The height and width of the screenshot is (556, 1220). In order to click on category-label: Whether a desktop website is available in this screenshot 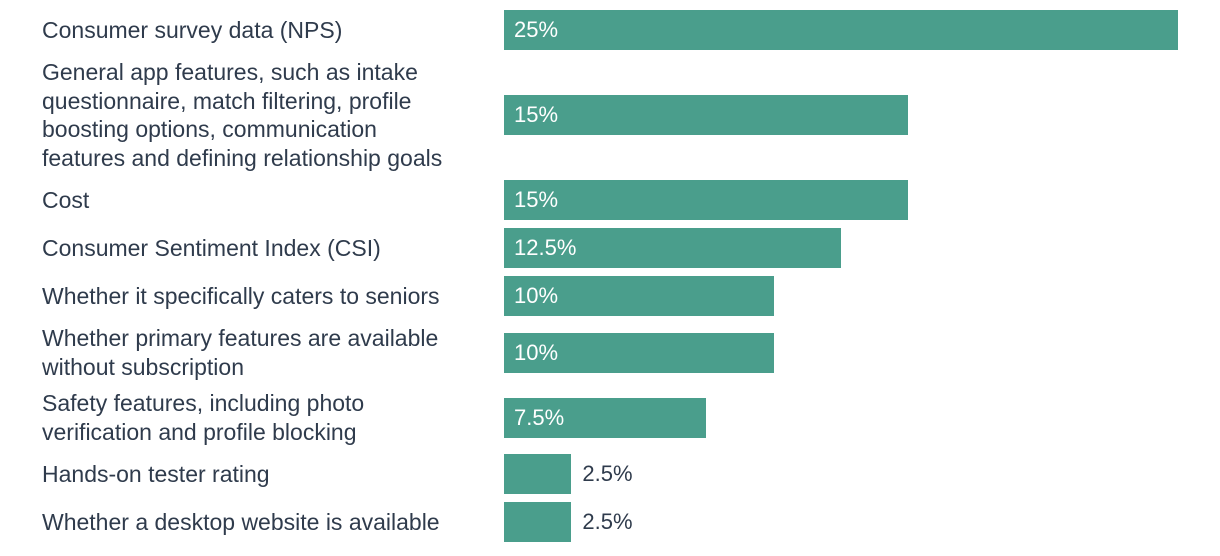, I will do `click(241, 521)`.